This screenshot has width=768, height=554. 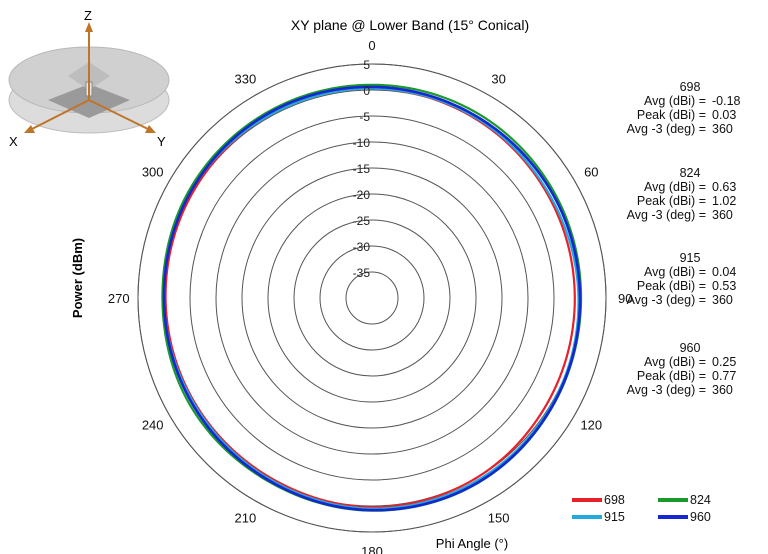 What do you see at coordinates (13, 141) in the screenshot?
I see `axis-x-label: X` at bounding box center [13, 141].